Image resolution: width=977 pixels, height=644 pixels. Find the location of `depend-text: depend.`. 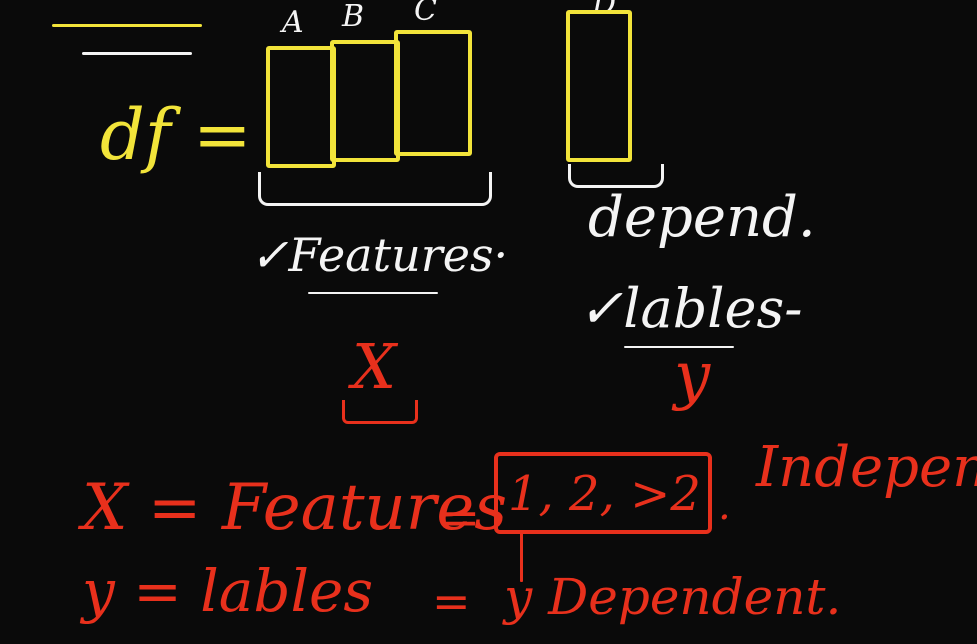

depend-text: depend. is located at coordinates (702, 217).